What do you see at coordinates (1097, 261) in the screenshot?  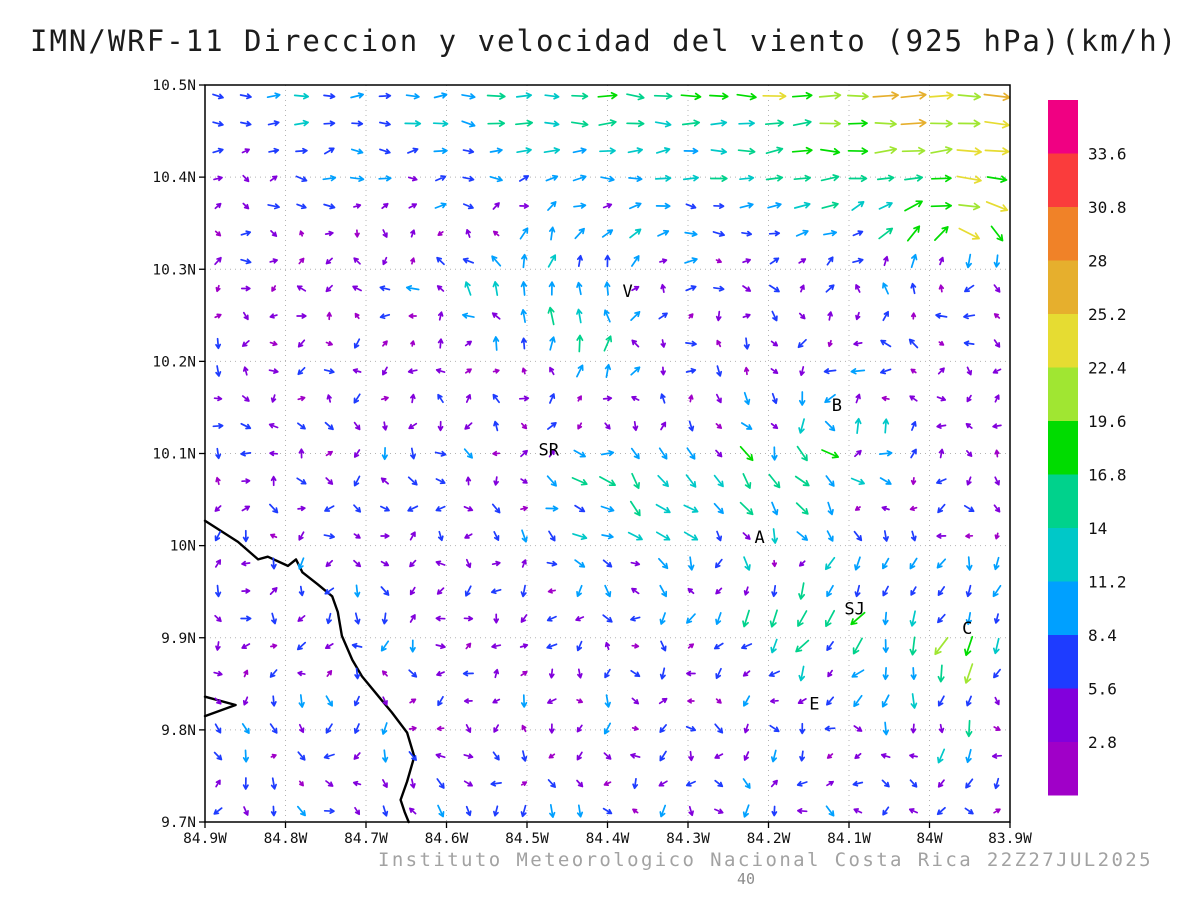 I see `colorbar-label: 28` at bounding box center [1097, 261].